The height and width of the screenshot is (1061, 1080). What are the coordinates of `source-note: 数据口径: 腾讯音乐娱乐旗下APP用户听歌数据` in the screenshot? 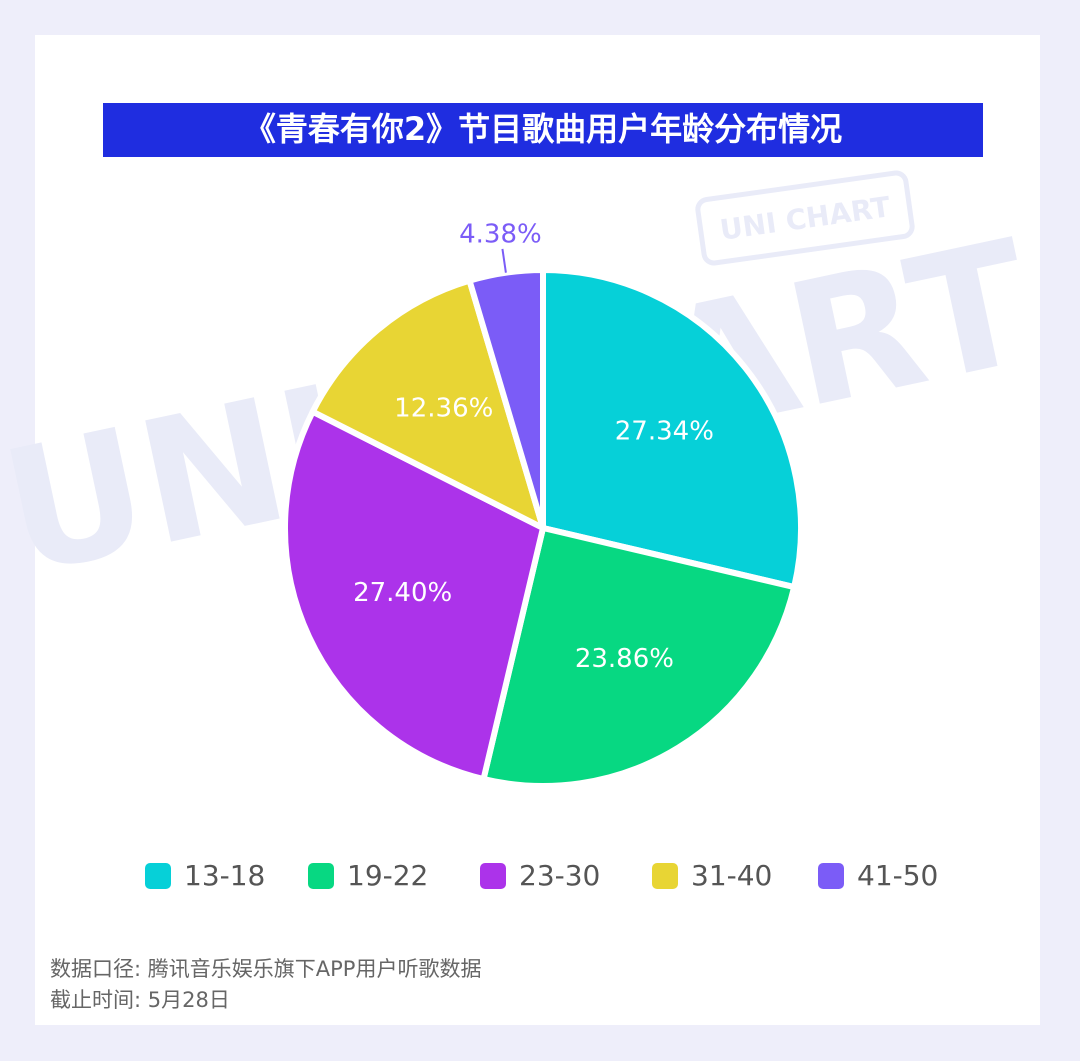 It's located at (265, 969).